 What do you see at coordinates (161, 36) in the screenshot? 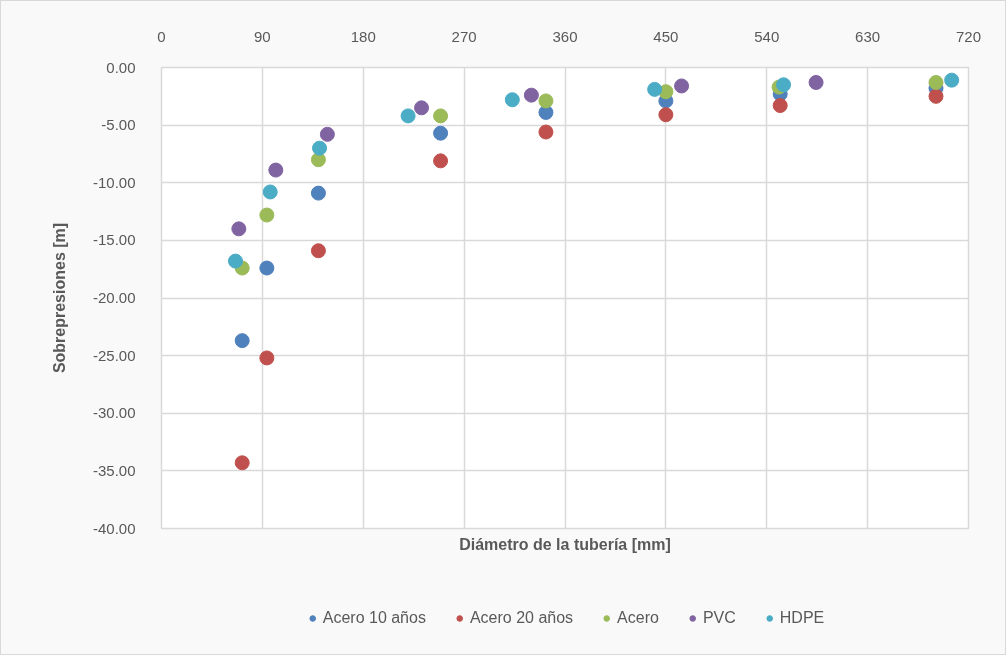
I see `x-tick-label: 0` at bounding box center [161, 36].